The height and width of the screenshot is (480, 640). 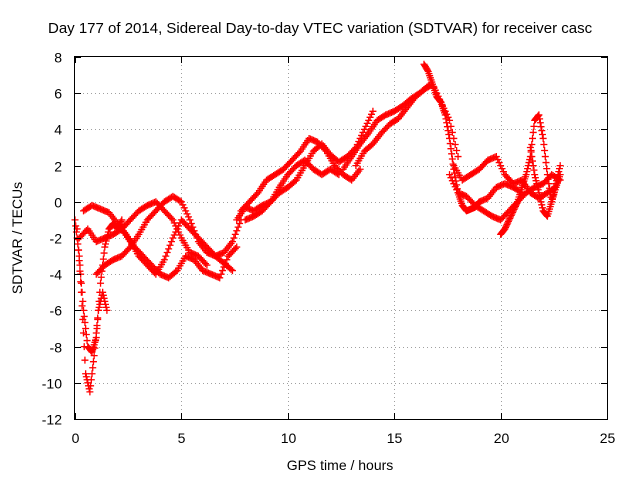 I want to click on x-tick-label: 0, so click(x=76, y=438).